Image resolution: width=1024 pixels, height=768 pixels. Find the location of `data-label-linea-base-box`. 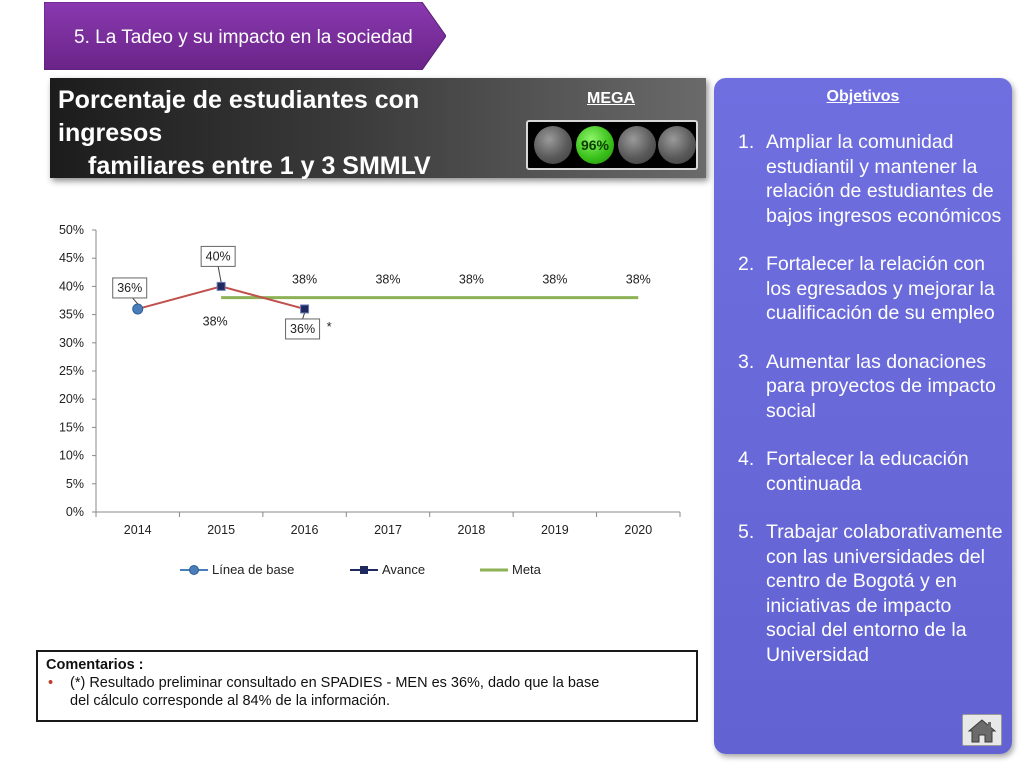

data-label-linea-base-box is located at coordinates (130, 288).